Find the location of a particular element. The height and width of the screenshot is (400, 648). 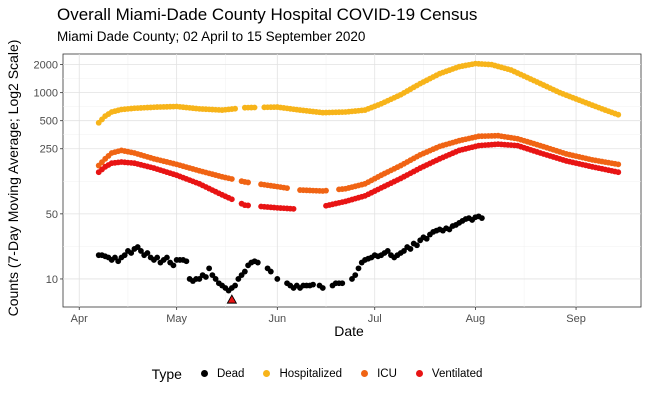

x-tick-label: Jul is located at coordinates (375, 319).